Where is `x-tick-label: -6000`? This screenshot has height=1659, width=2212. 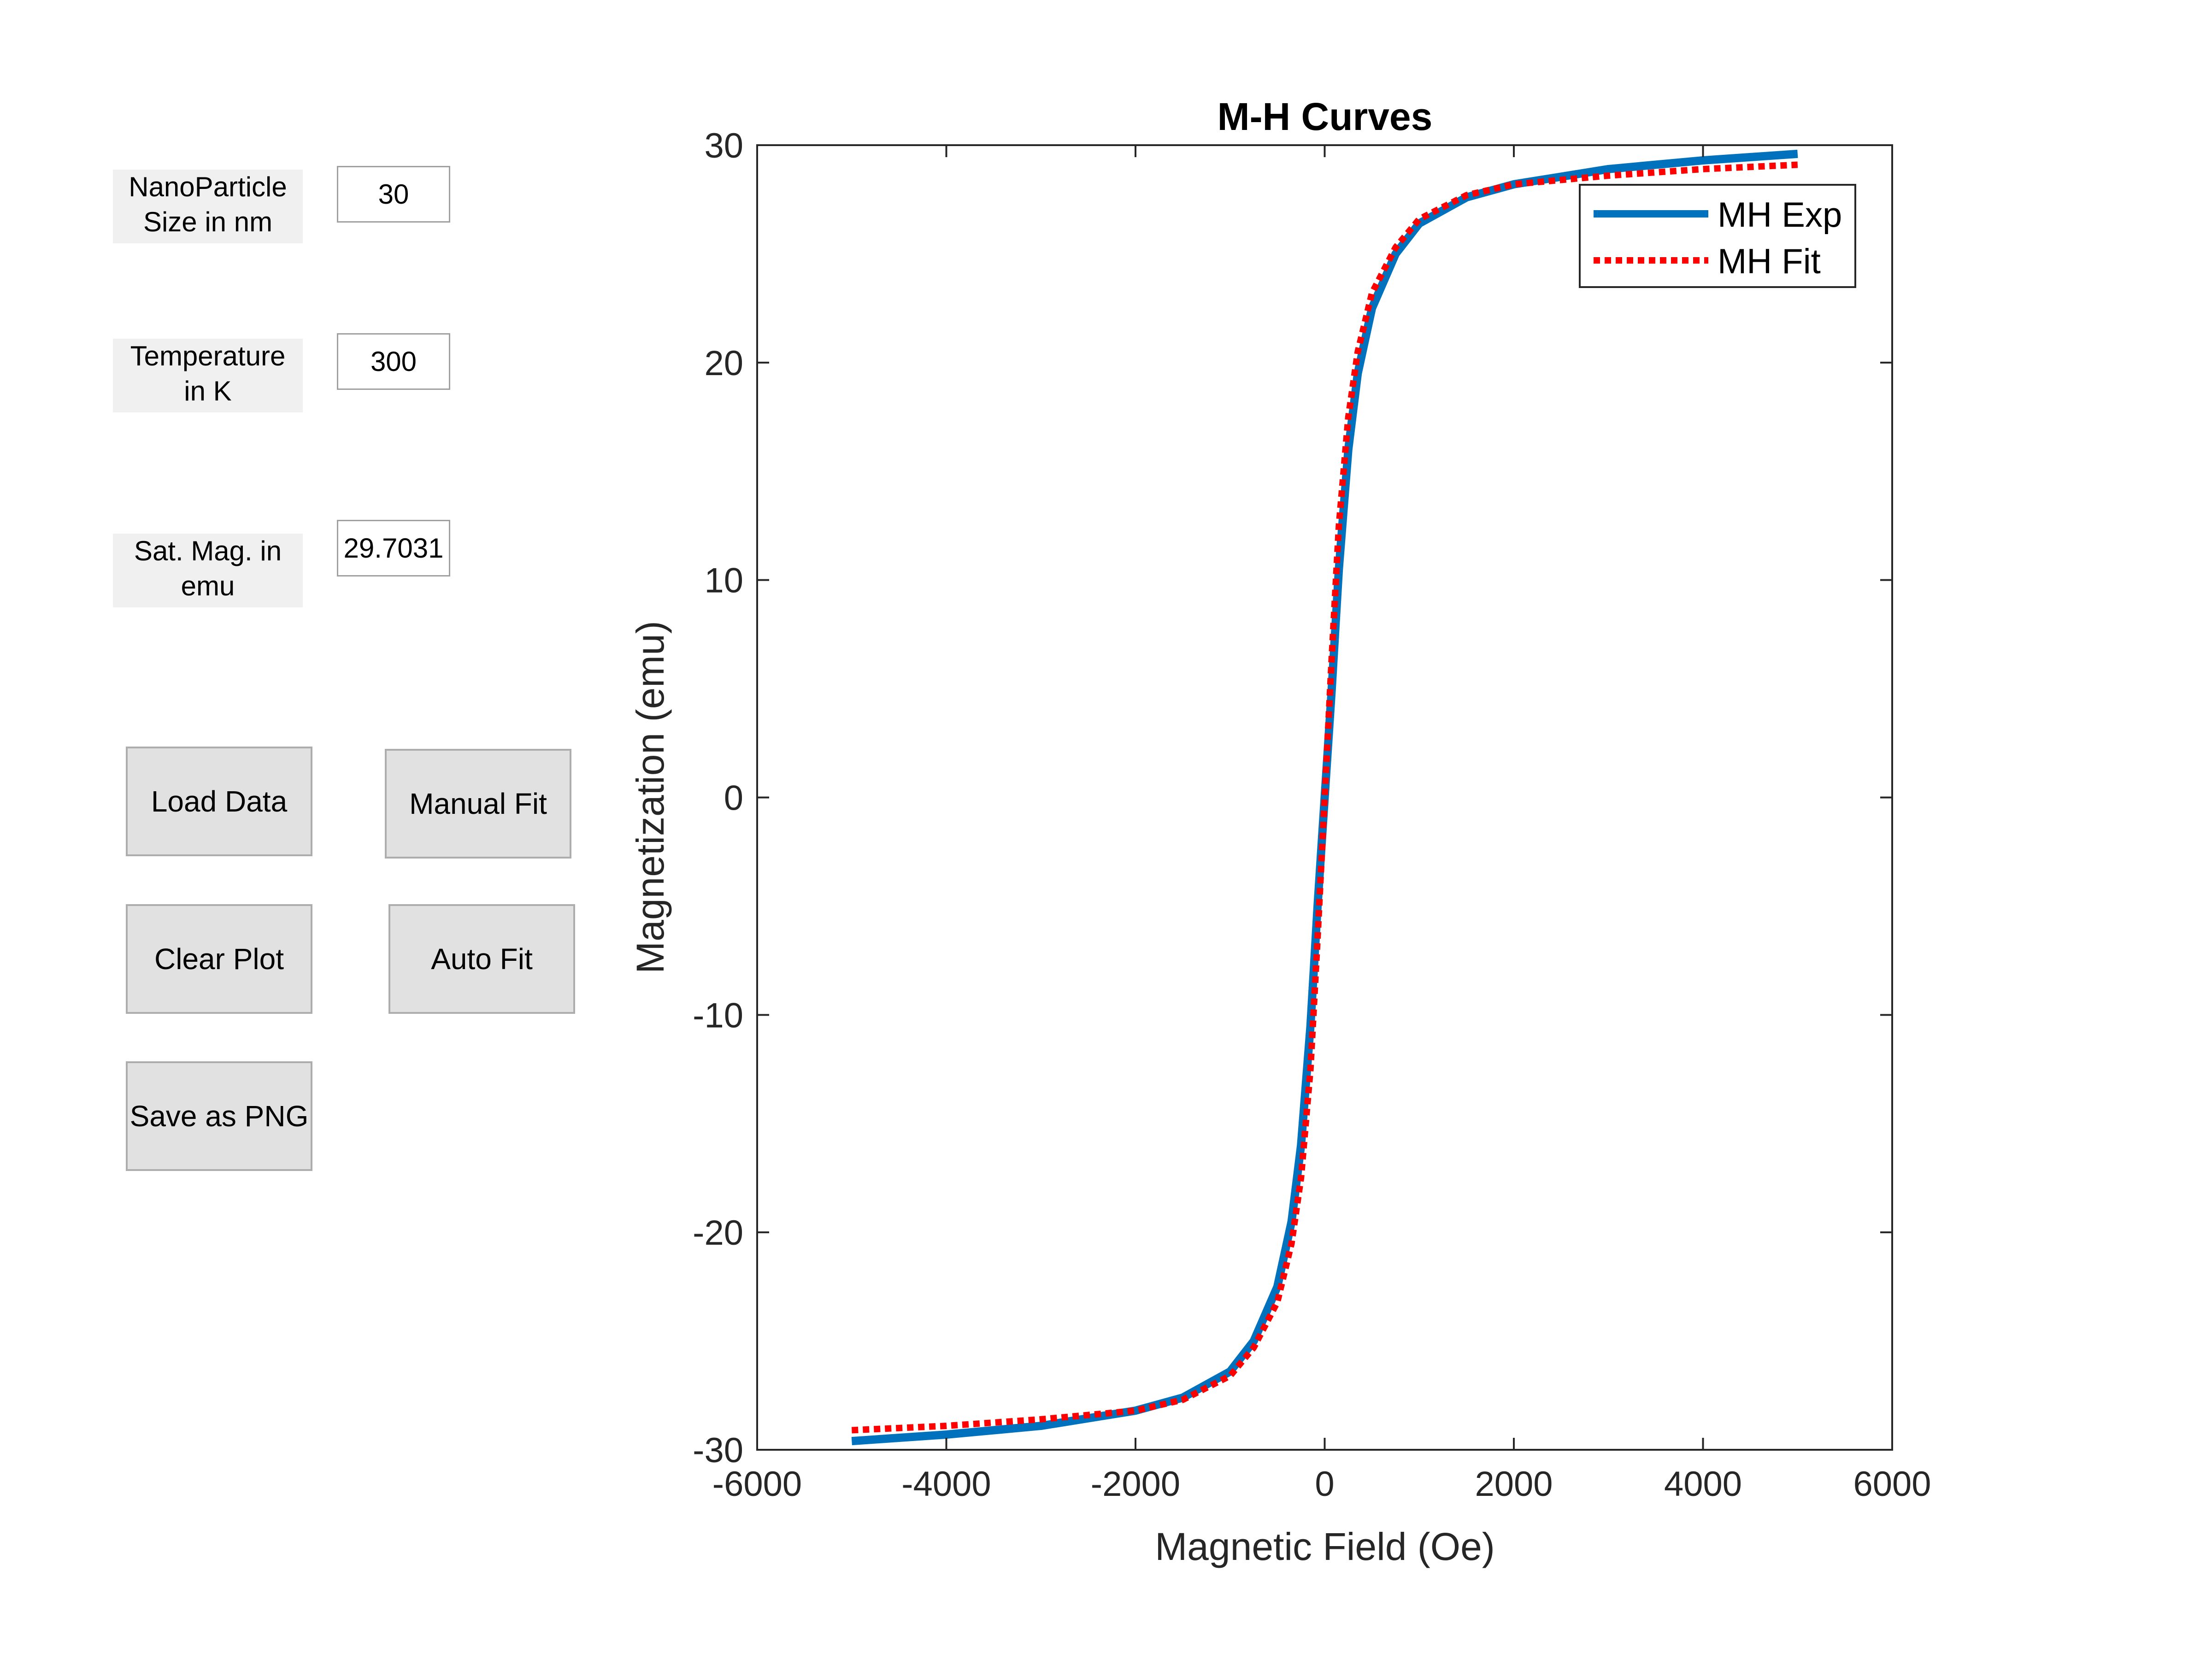 x-tick-label: -6000 is located at coordinates (757, 1484).